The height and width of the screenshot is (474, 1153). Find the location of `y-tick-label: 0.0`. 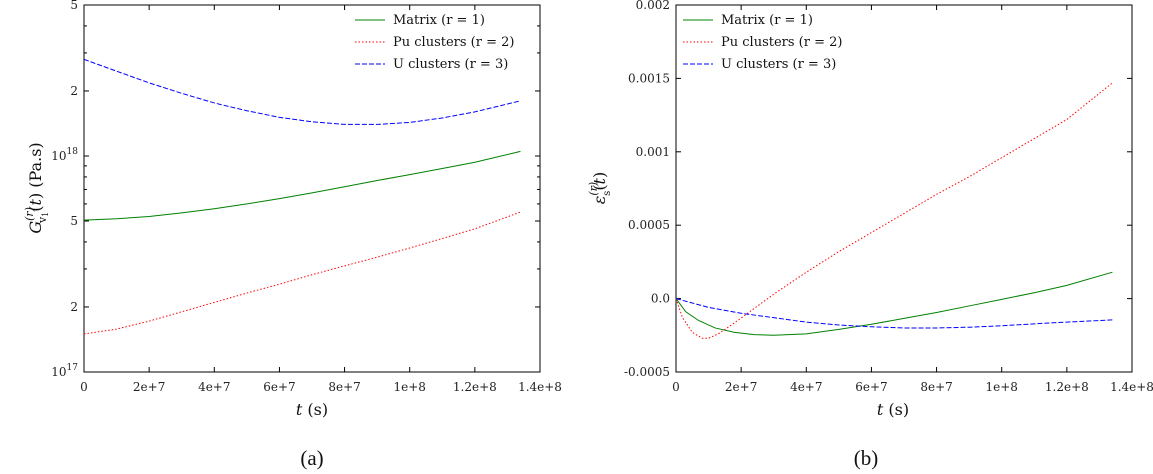

y-tick-label: 0.0 is located at coordinates (660, 299).